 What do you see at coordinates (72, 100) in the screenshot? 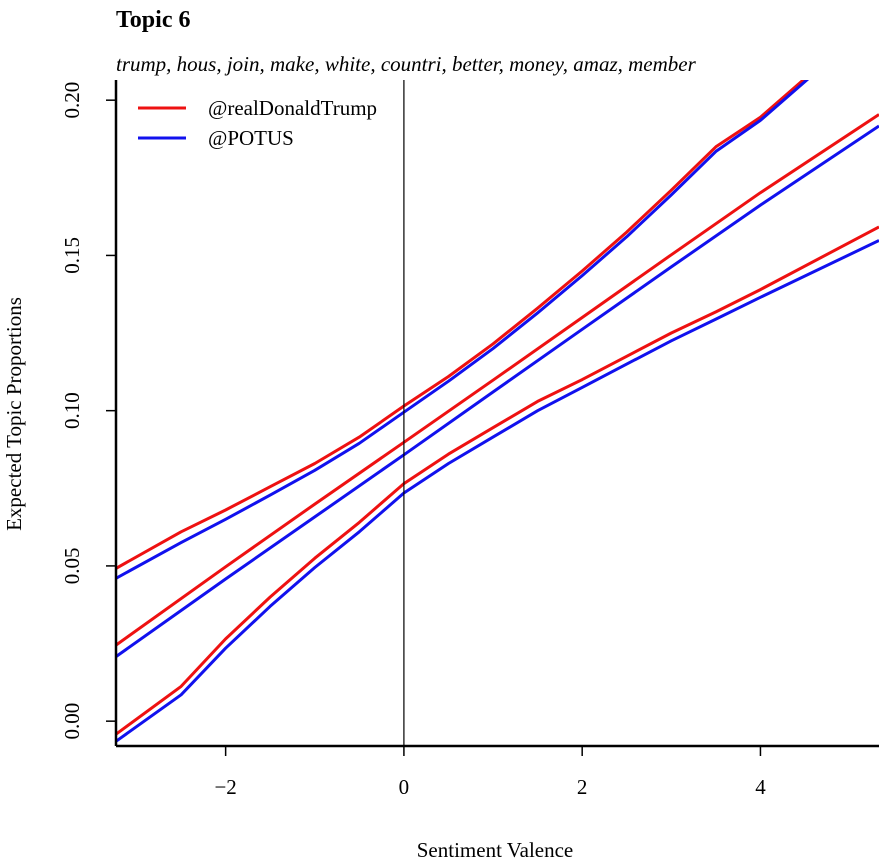
I see `y-tick-label: 0.20` at bounding box center [72, 100].